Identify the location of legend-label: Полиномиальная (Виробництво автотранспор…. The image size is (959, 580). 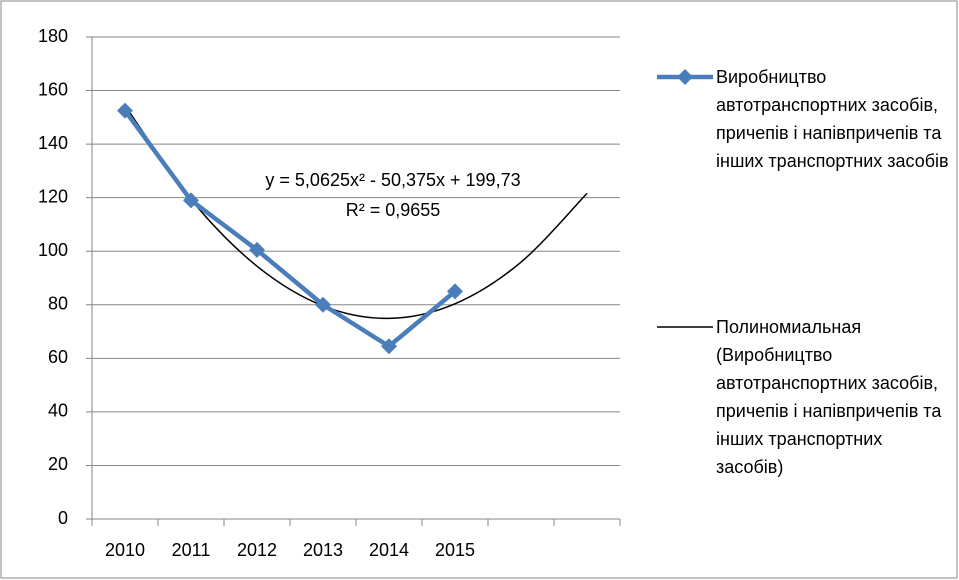
(829, 397).